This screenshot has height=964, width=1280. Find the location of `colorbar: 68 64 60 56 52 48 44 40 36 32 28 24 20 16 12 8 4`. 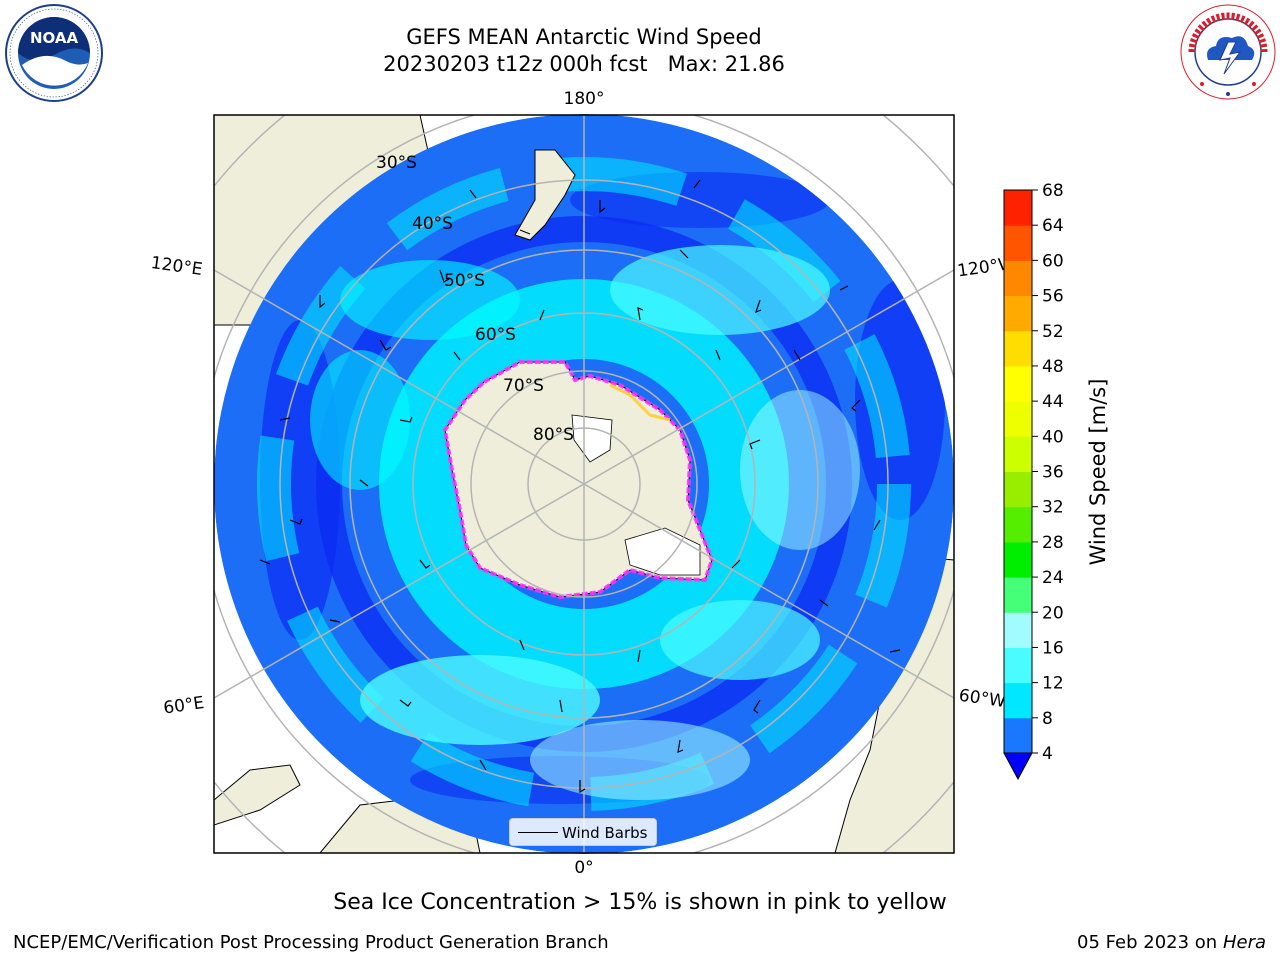

colorbar: 68 64 60 56 52 48 44 40 36 32 28 24 20 16 12 8 4 is located at coordinates (1033, 481).